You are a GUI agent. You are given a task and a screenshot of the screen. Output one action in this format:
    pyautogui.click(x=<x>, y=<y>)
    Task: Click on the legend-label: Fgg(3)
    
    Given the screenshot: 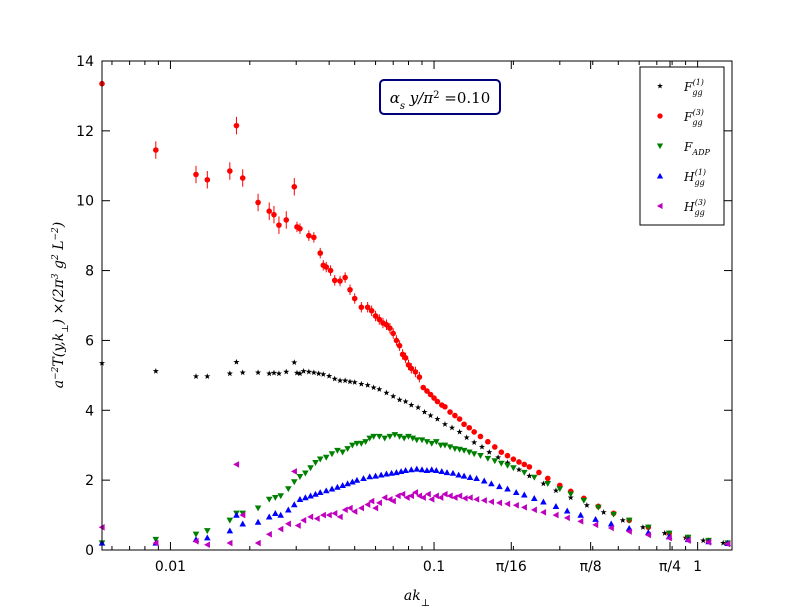 What is the action you would take?
    pyautogui.click(x=693, y=117)
    